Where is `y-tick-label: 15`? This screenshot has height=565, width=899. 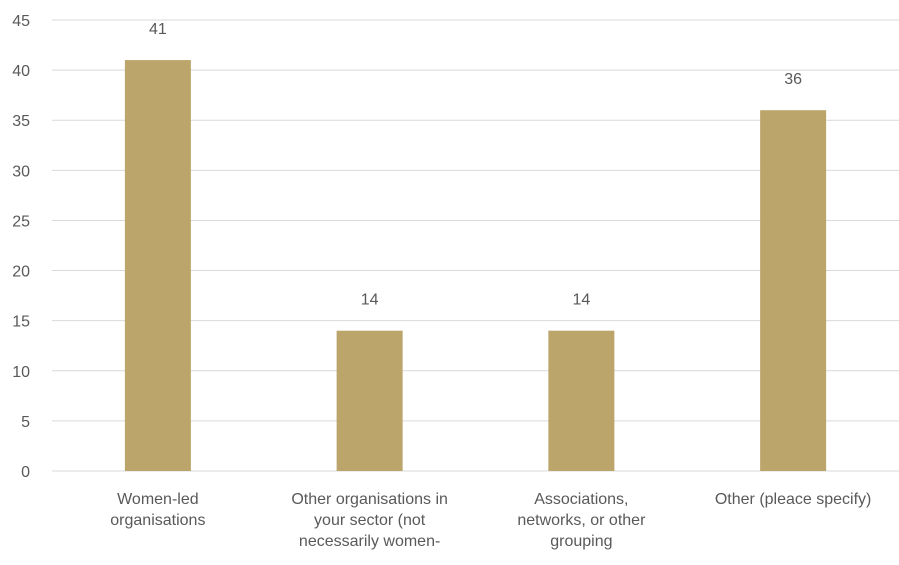 y-tick-label: 15 is located at coordinates (21, 322).